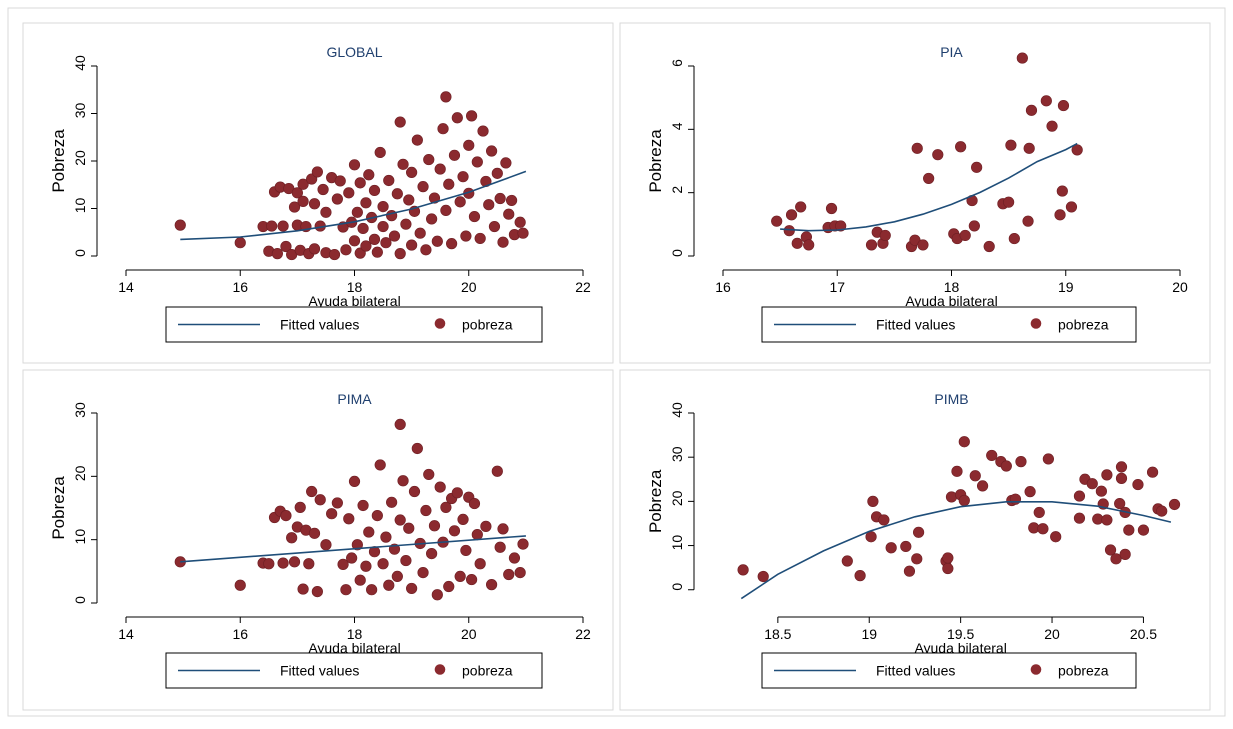 Image resolution: width=1233 pixels, height=729 pixels. Describe the element at coordinates (354, 399) in the screenshot. I see `chart-title: PIMA` at that location.